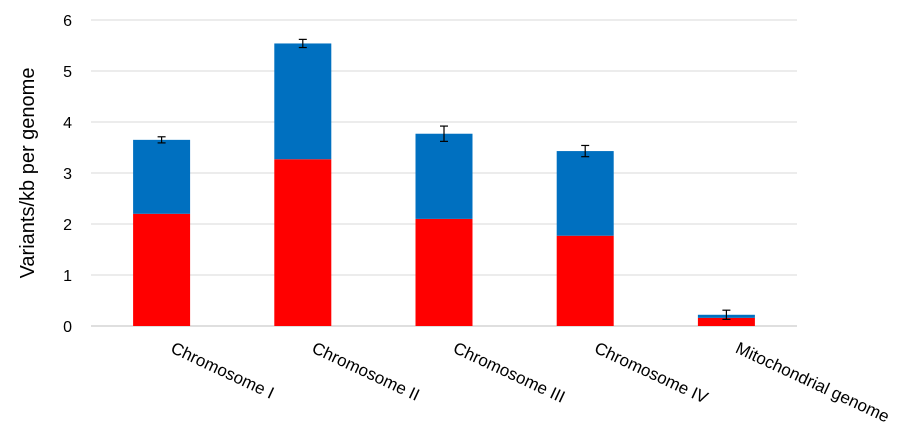  Describe the element at coordinates (813, 382) in the screenshot. I see `x-category-label: Mitochondrial genome` at that location.